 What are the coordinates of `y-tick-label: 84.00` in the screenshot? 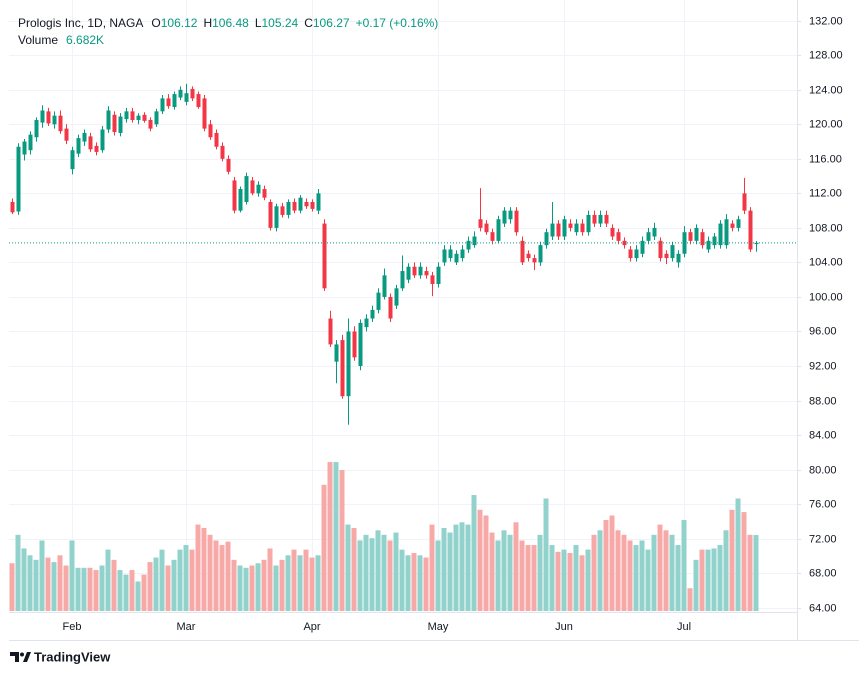 It's located at (823, 435).